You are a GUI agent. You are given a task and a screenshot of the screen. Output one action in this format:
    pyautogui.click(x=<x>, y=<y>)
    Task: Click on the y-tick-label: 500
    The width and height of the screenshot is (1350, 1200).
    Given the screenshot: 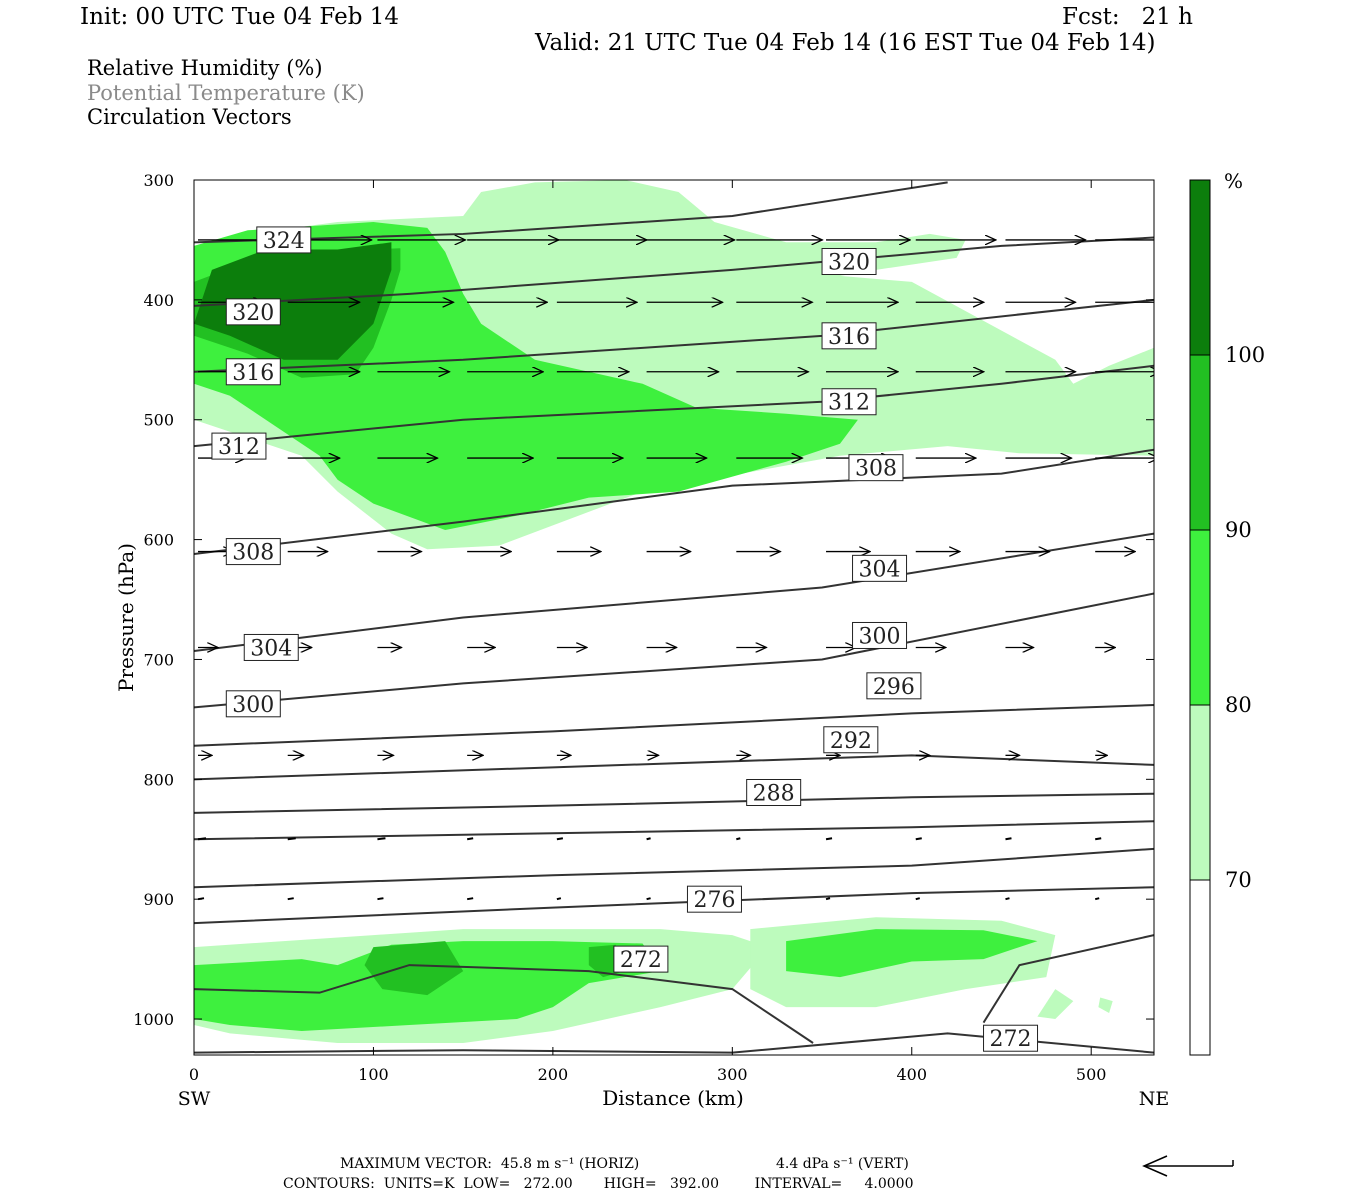 What is the action you would take?
    pyautogui.click(x=158, y=420)
    